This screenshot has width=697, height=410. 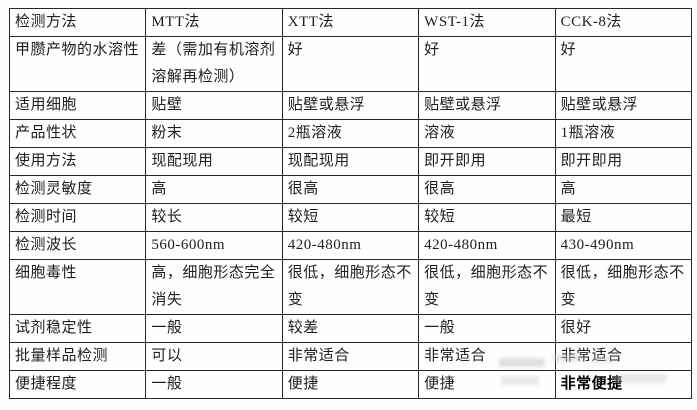 What do you see at coordinates (623, 384) in the screenshot?
I see `table-cell: 非常便捷` at bounding box center [623, 384].